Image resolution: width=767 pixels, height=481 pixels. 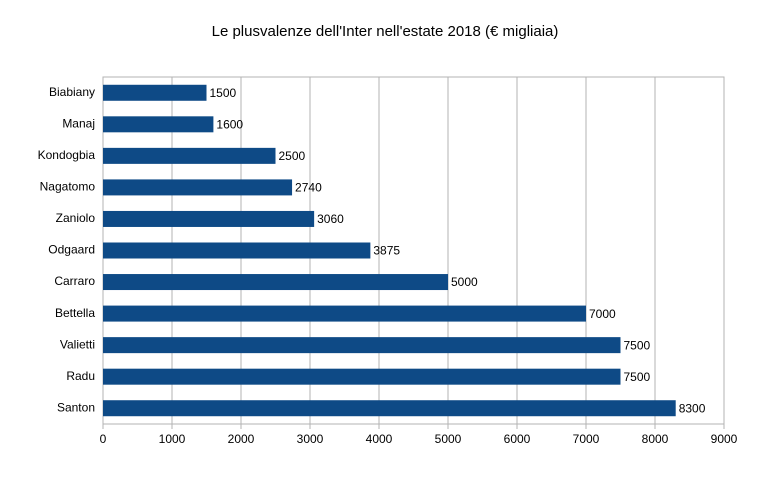 What do you see at coordinates (223, 93) in the screenshot?
I see `data-label: 1500` at bounding box center [223, 93].